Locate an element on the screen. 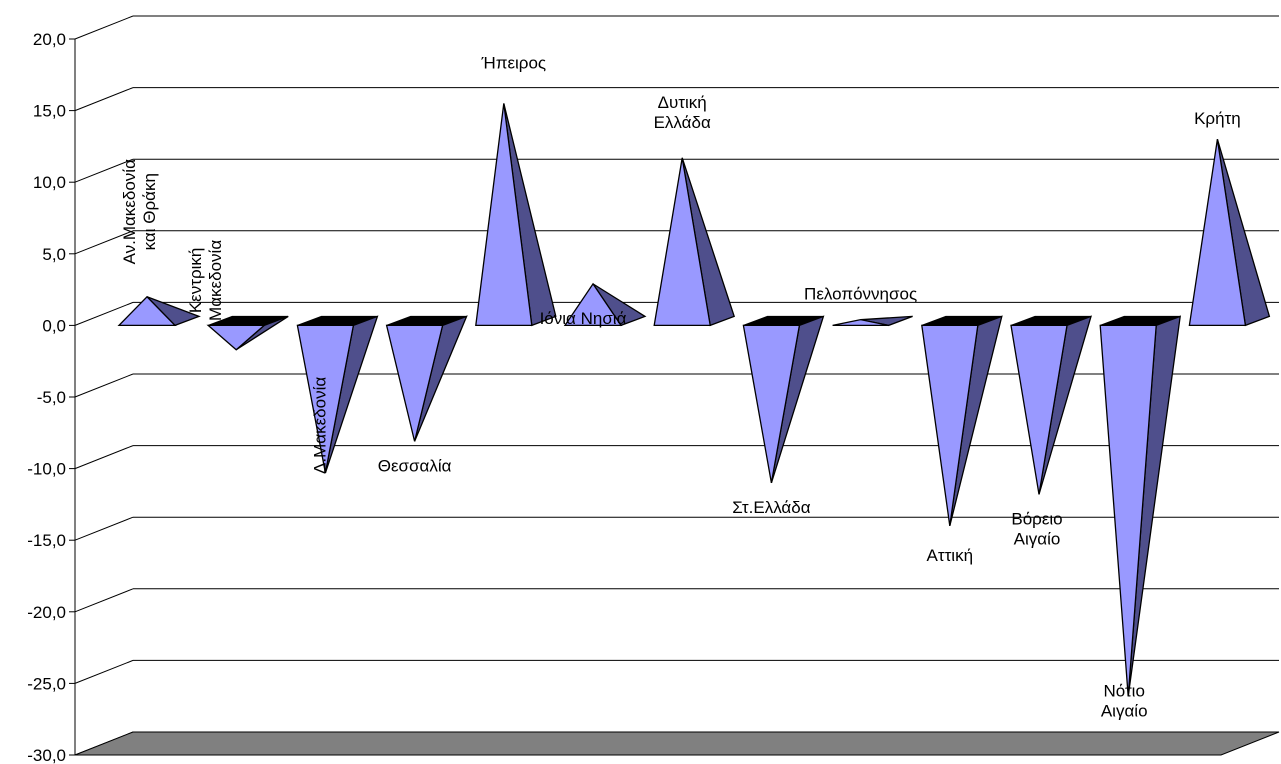 The height and width of the screenshot is (764, 1281). chart-floor is located at coordinates (677, 743).